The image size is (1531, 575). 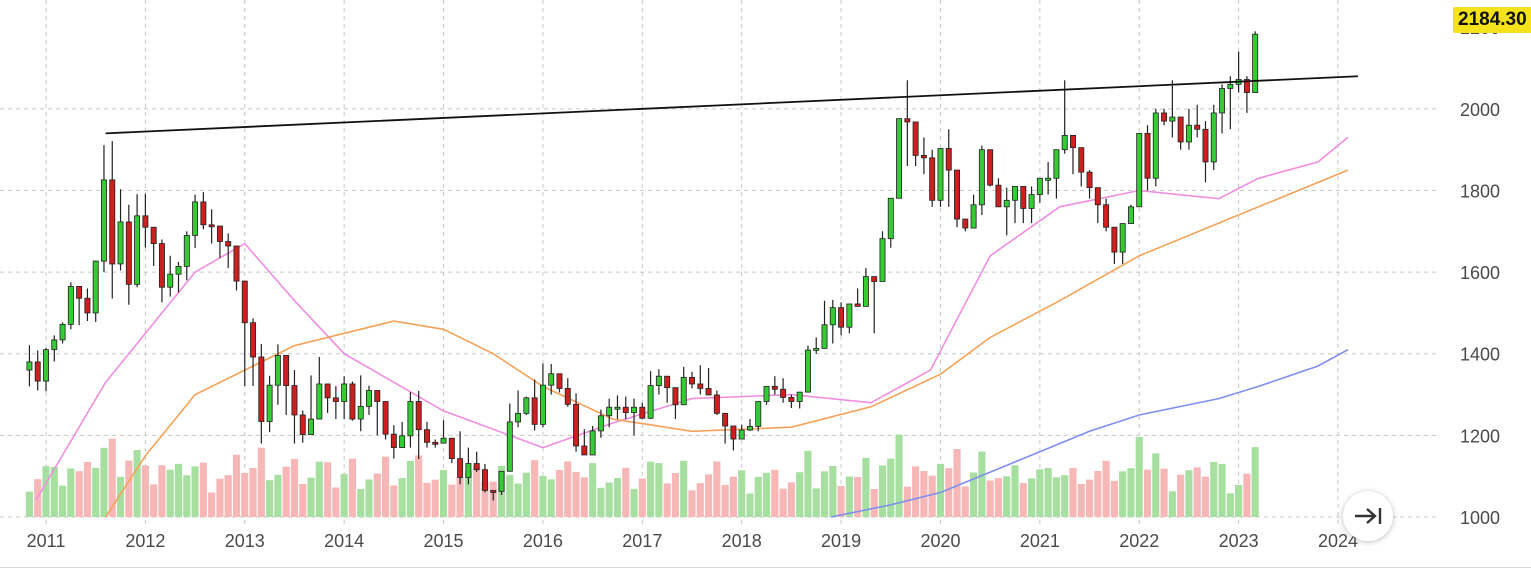 I want to click on volume-bars, so click(x=642, y=475).